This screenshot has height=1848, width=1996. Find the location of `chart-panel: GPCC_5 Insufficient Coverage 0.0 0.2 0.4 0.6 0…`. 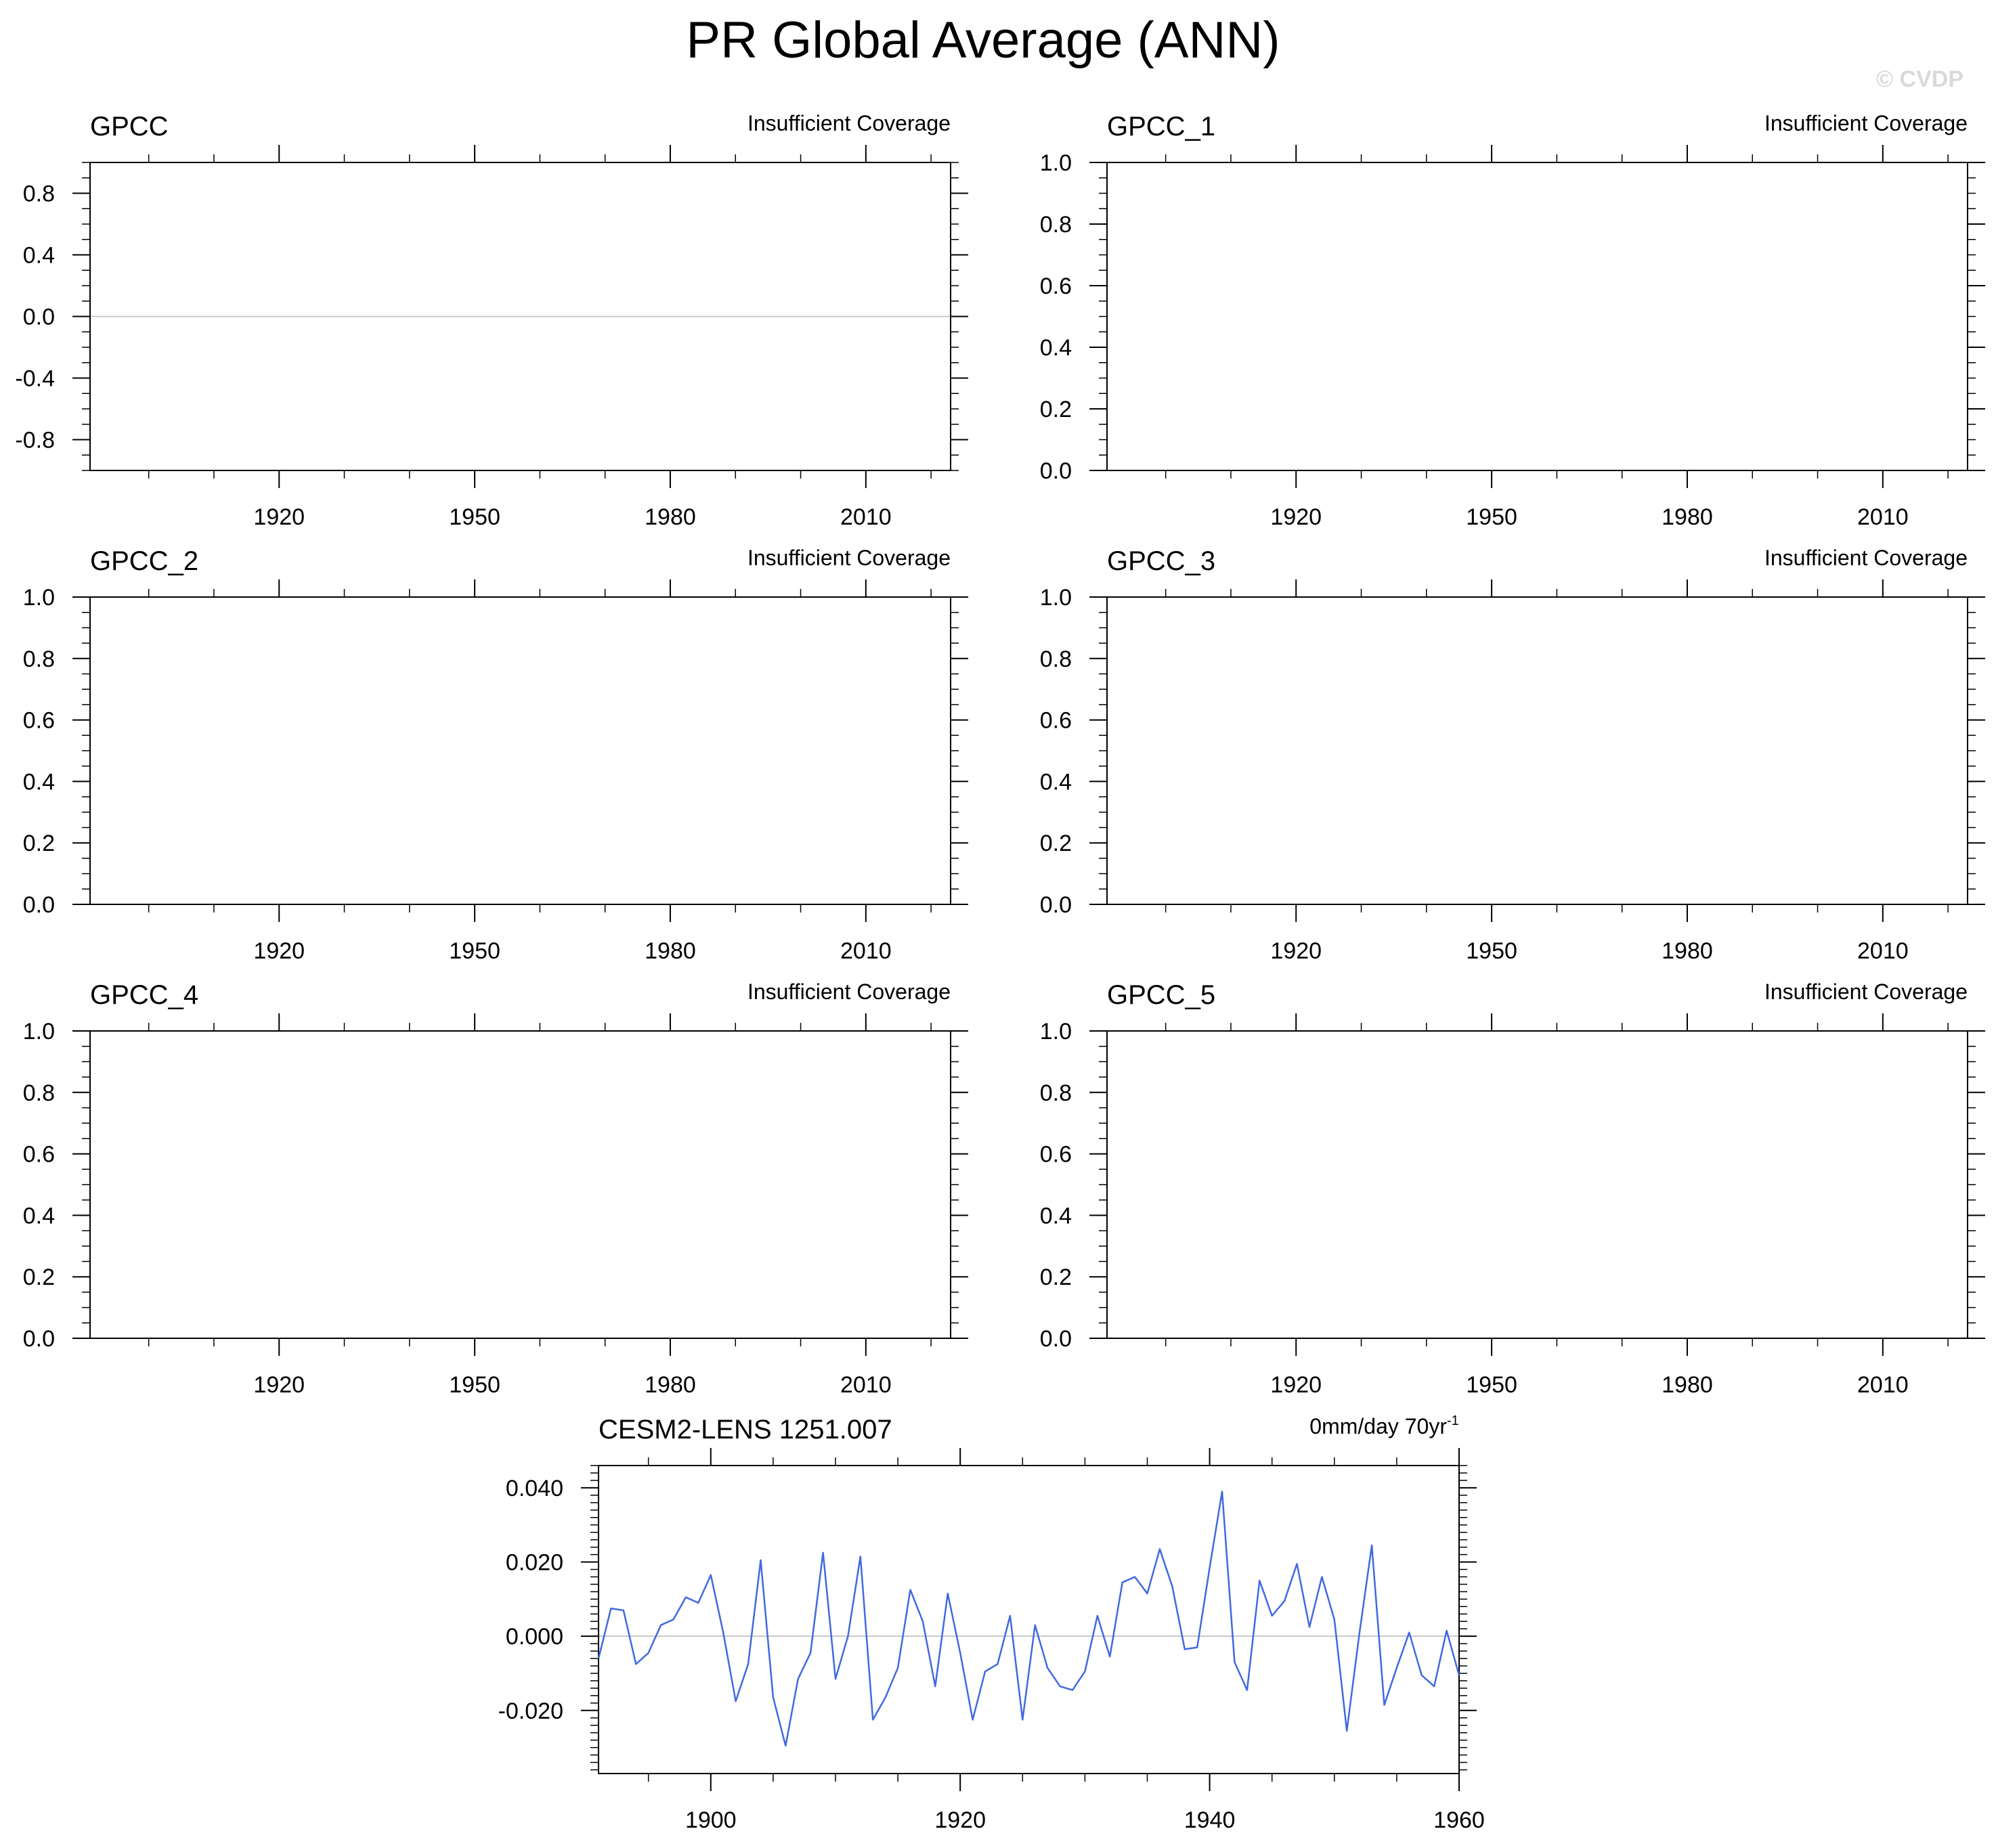

chart-panel: GPCC_5 Insufficient Coverage 0.0 0.2 0.4 0.6 0… is located at coordinates (1512, 1189).